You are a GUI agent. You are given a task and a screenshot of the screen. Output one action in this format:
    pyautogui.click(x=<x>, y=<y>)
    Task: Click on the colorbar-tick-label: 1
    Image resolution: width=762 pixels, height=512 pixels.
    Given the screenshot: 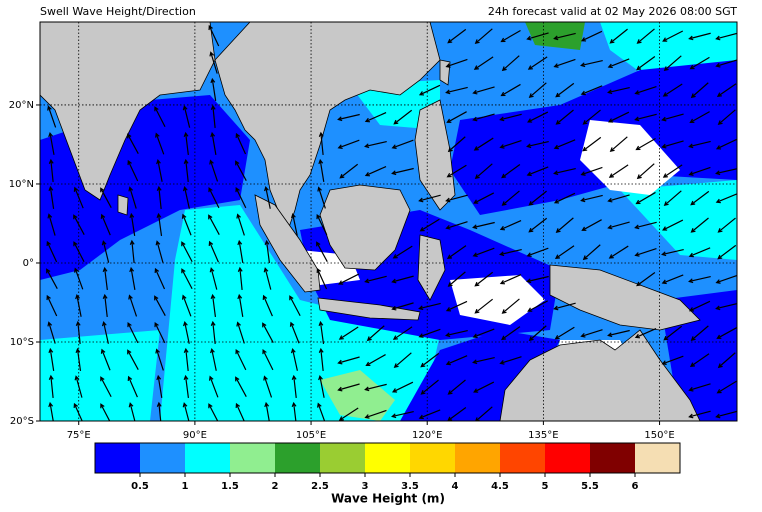 What is the action you would take?
    pyautogui.click(x=185, y=486)
    